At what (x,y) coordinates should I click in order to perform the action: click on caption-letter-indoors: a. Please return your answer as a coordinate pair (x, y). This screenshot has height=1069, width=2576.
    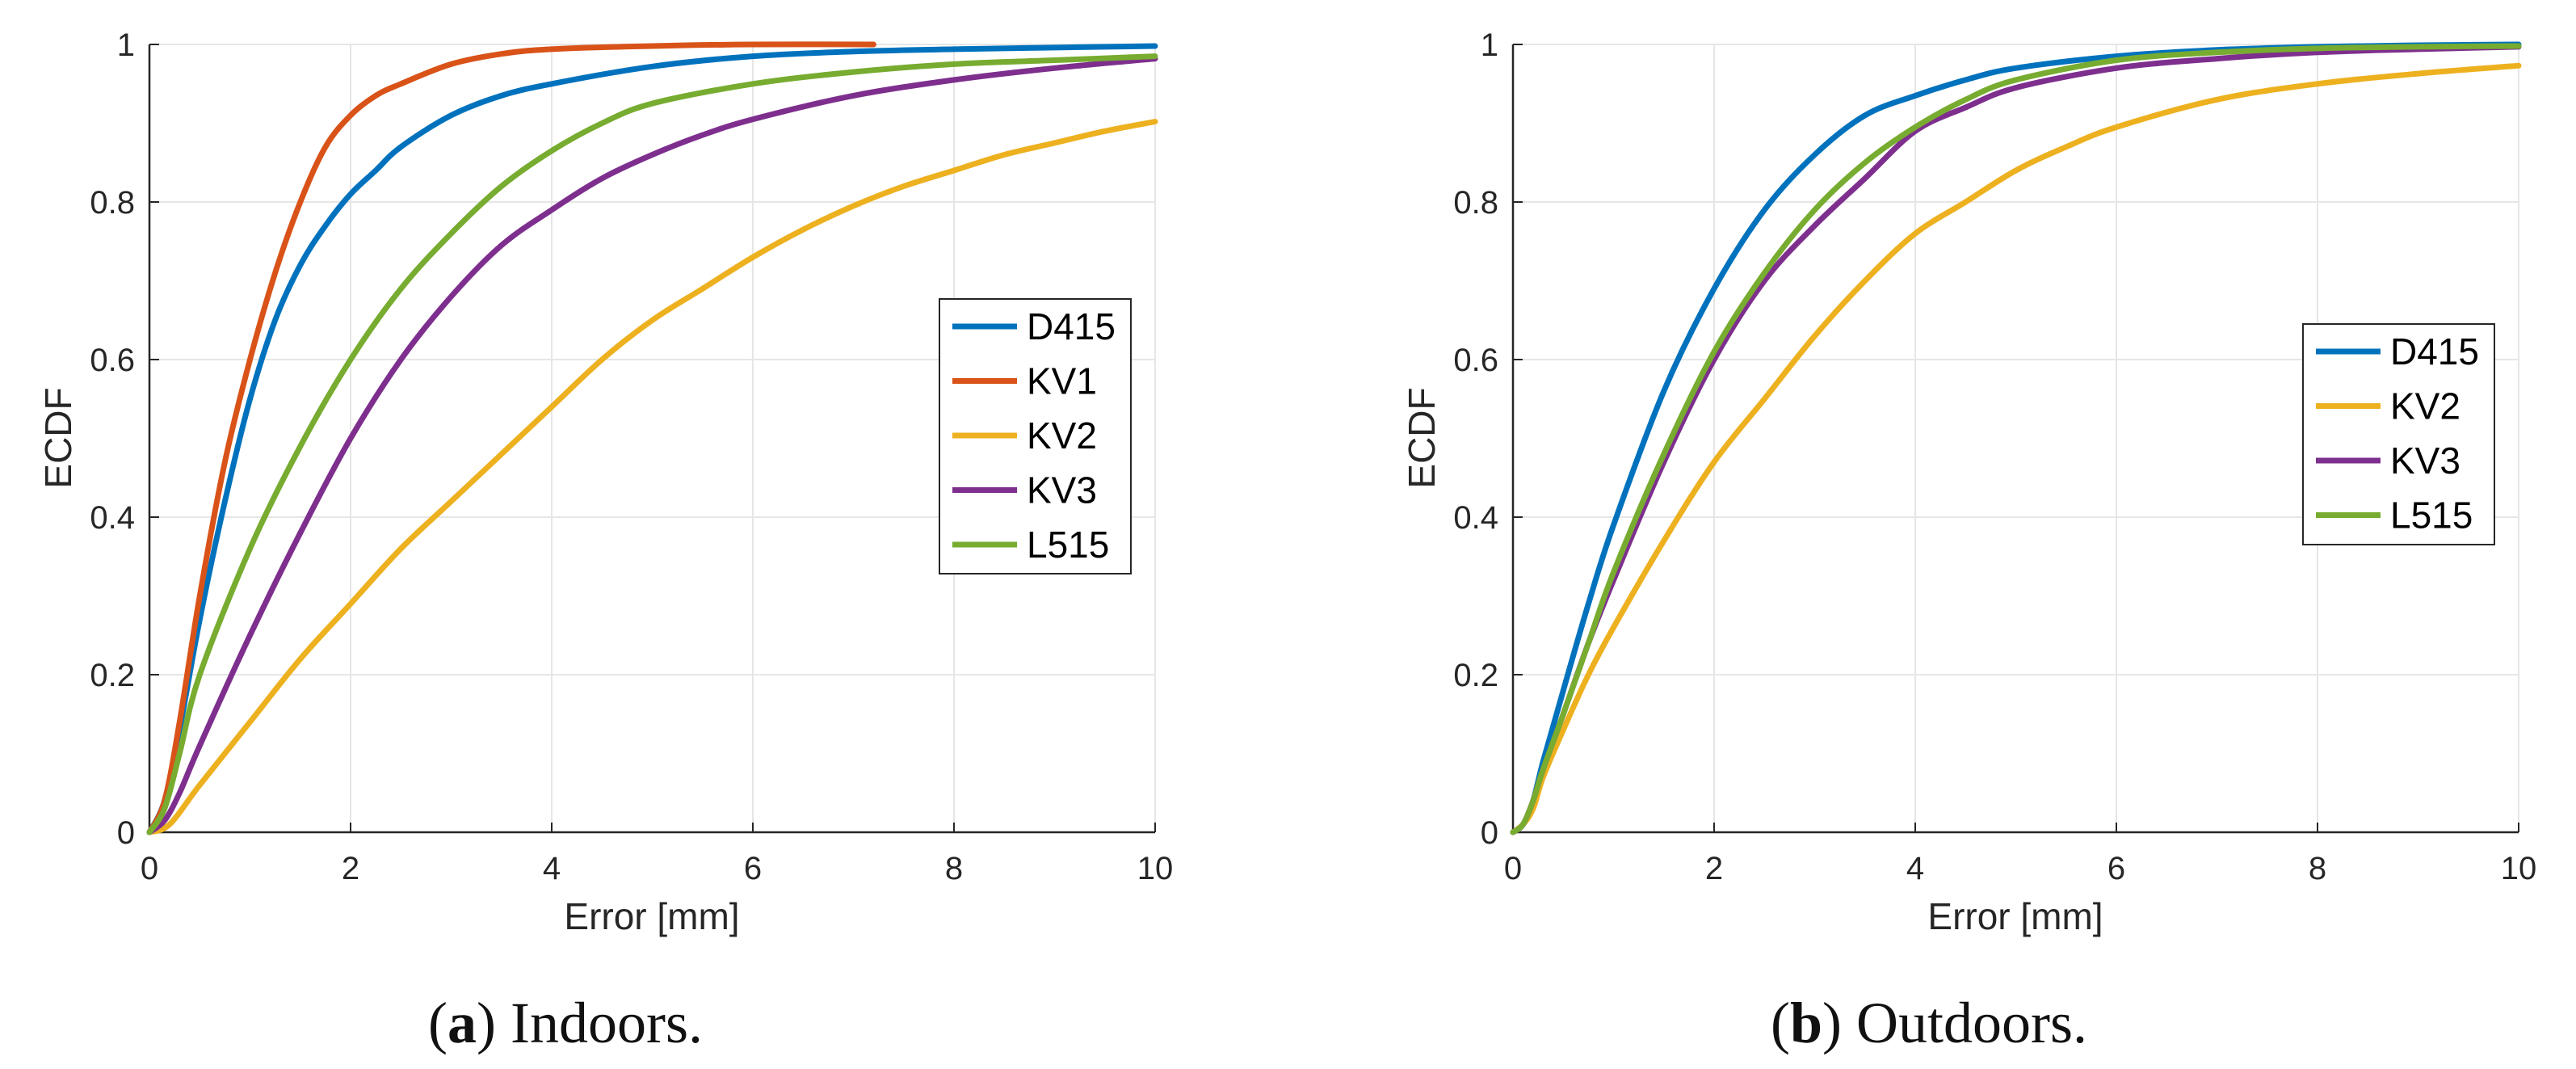
    Looking at the image, I should click on (463, 1023).